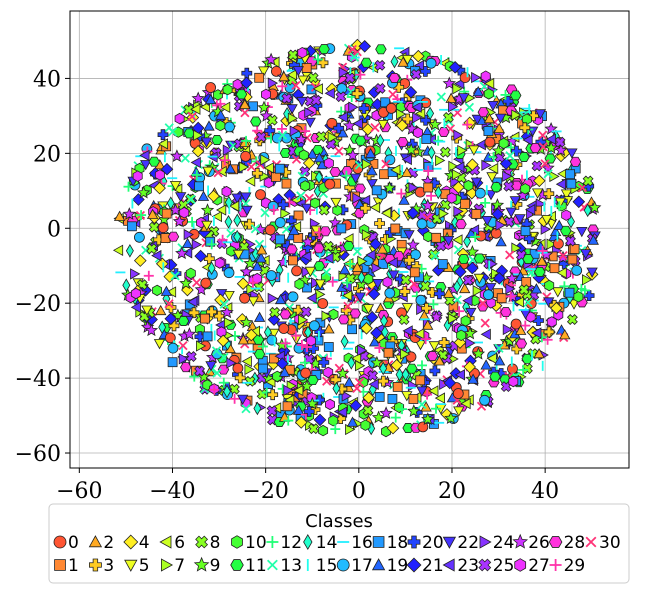 Image resolution: width=664 pixels, height=598 pixels. Describe the element at coordinates (79, 491) in the screenshot. I see `x-tick-label: −60` at that location.